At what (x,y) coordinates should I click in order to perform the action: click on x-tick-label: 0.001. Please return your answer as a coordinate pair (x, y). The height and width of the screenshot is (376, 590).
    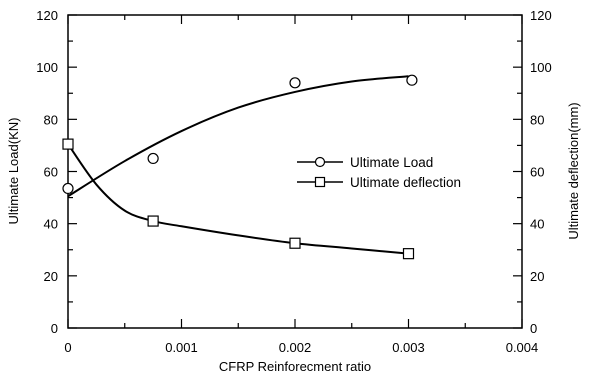
    Looking at the image, I should click on (181, 347).